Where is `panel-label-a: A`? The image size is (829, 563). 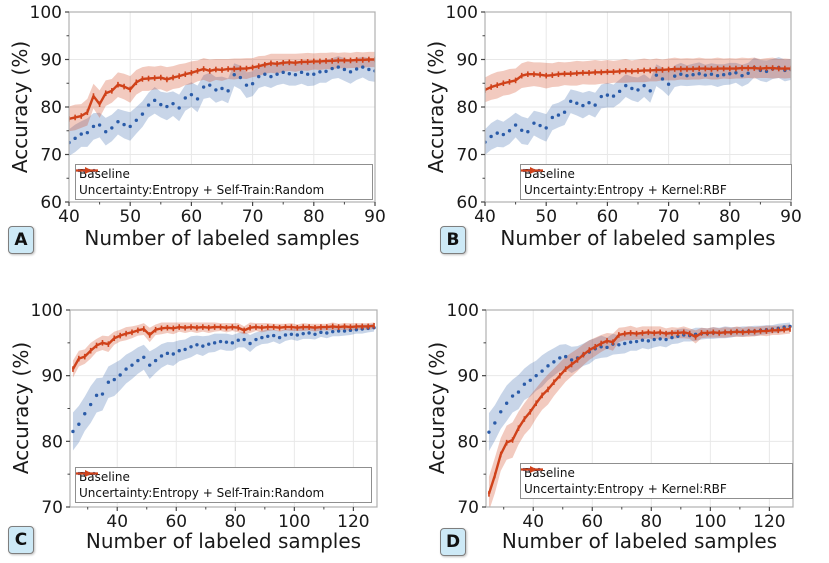 panel-label-a: A is located at coordinates (21, 240).